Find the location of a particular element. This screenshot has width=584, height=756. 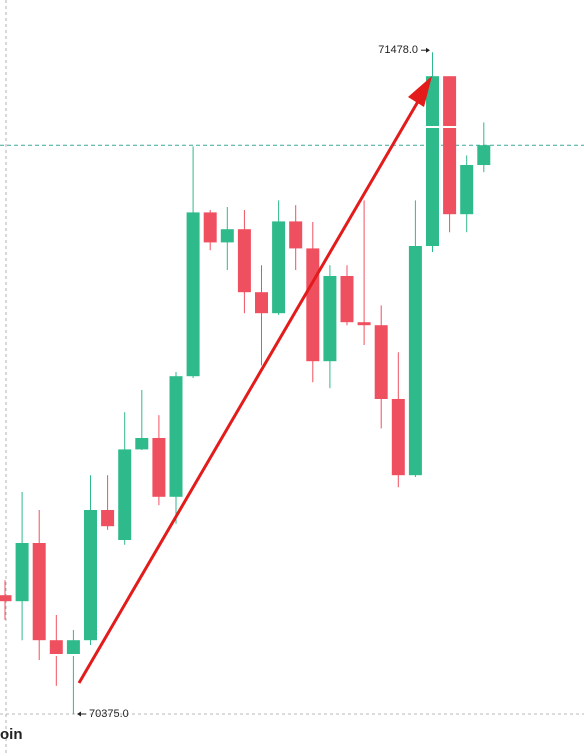

low-label-arrow-head is located at coordinates (79, 714).